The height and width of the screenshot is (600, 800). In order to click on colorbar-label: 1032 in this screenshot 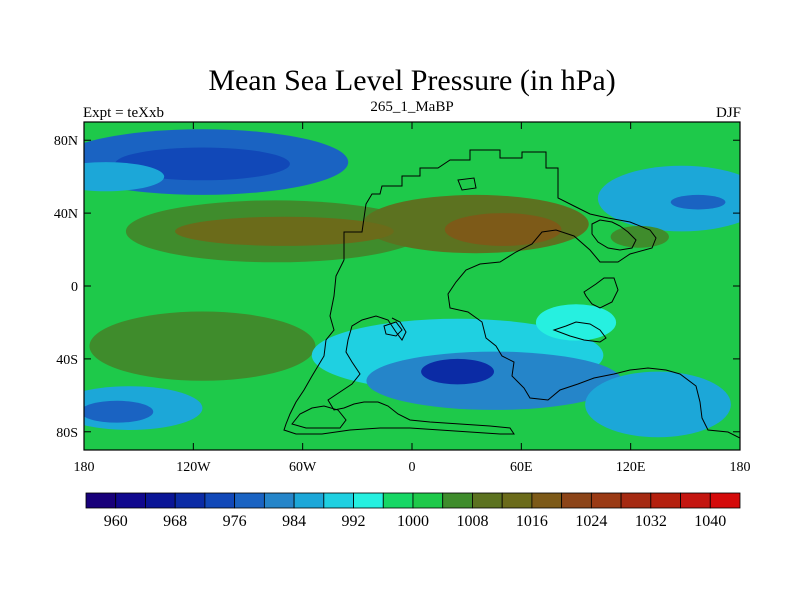, I will do `click(651, 521)`.